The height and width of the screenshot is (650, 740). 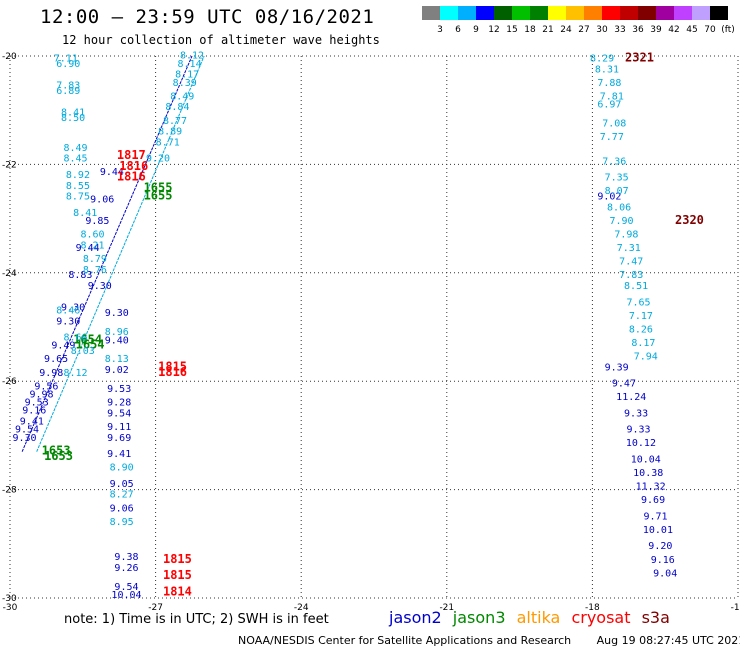 What do you see at coordinates (126, 568) in the screenshot?
I see `wave-height-label: 9.26` at bounding box center [126, 568].